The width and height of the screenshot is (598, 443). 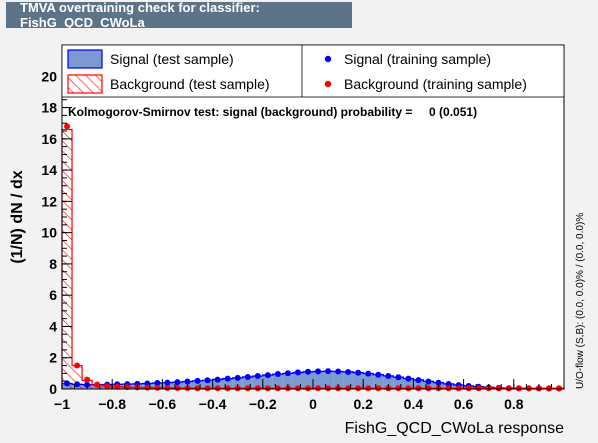 What do you see at coordinates (85, 84) in the screenshot?
I see `legend-background-test-swatch` at bounding box center [85, 84].